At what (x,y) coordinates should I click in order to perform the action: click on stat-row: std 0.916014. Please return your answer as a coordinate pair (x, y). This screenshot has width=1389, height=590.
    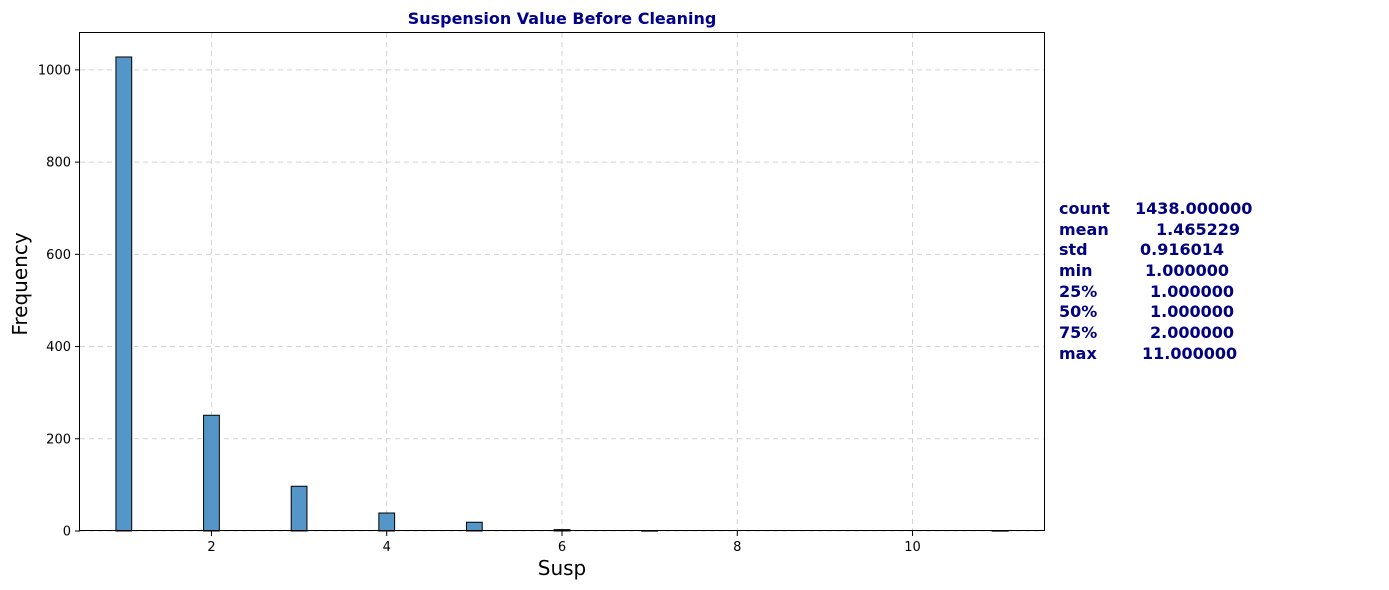
    Looking at the image, I should click on (1155, 250).